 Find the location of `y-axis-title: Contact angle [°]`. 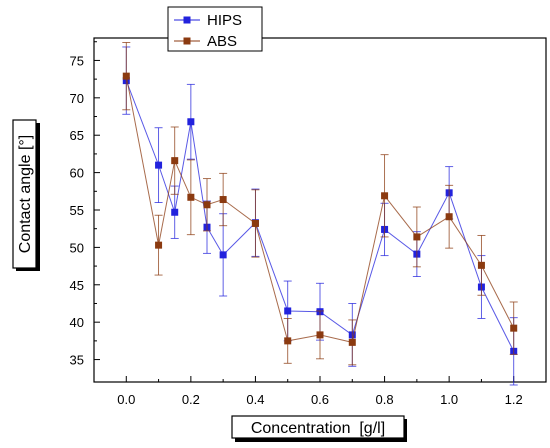

y-axis-title: Contact angle [°] is located at coordinates (26, 195).